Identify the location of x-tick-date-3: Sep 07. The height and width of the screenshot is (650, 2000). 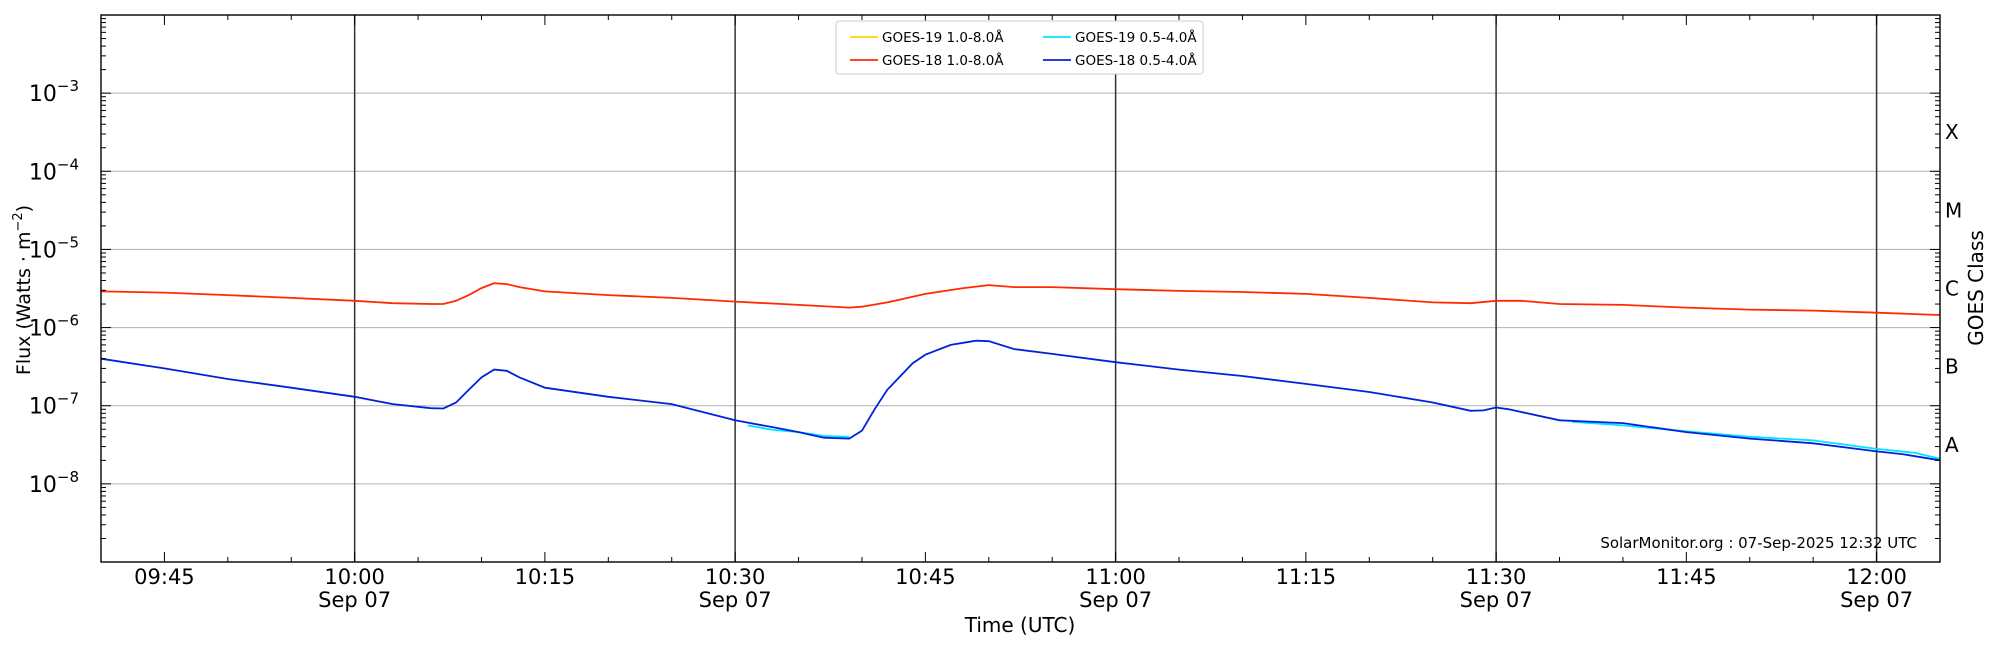
(735, 600).